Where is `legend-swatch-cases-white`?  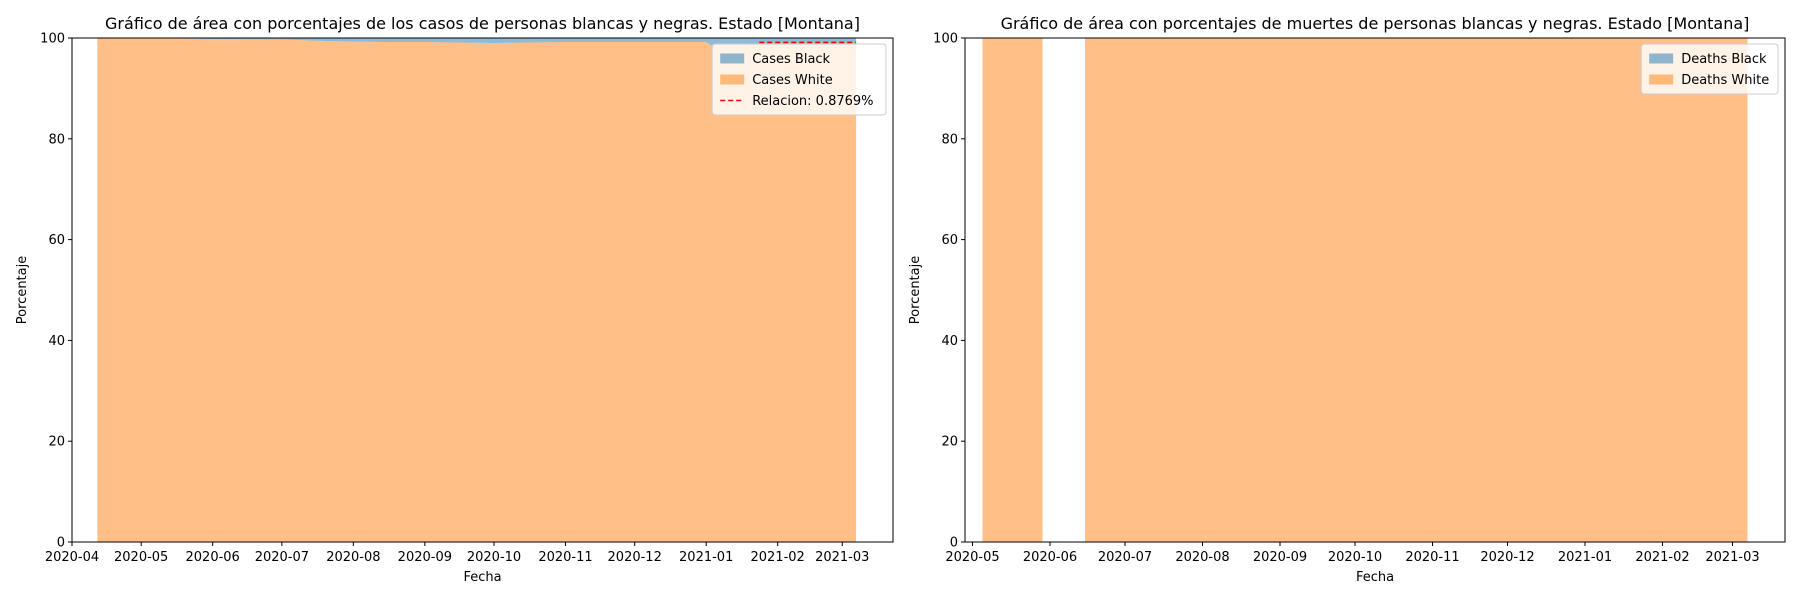
legend-swatch-cases-white is located at coordinates (732, 79).